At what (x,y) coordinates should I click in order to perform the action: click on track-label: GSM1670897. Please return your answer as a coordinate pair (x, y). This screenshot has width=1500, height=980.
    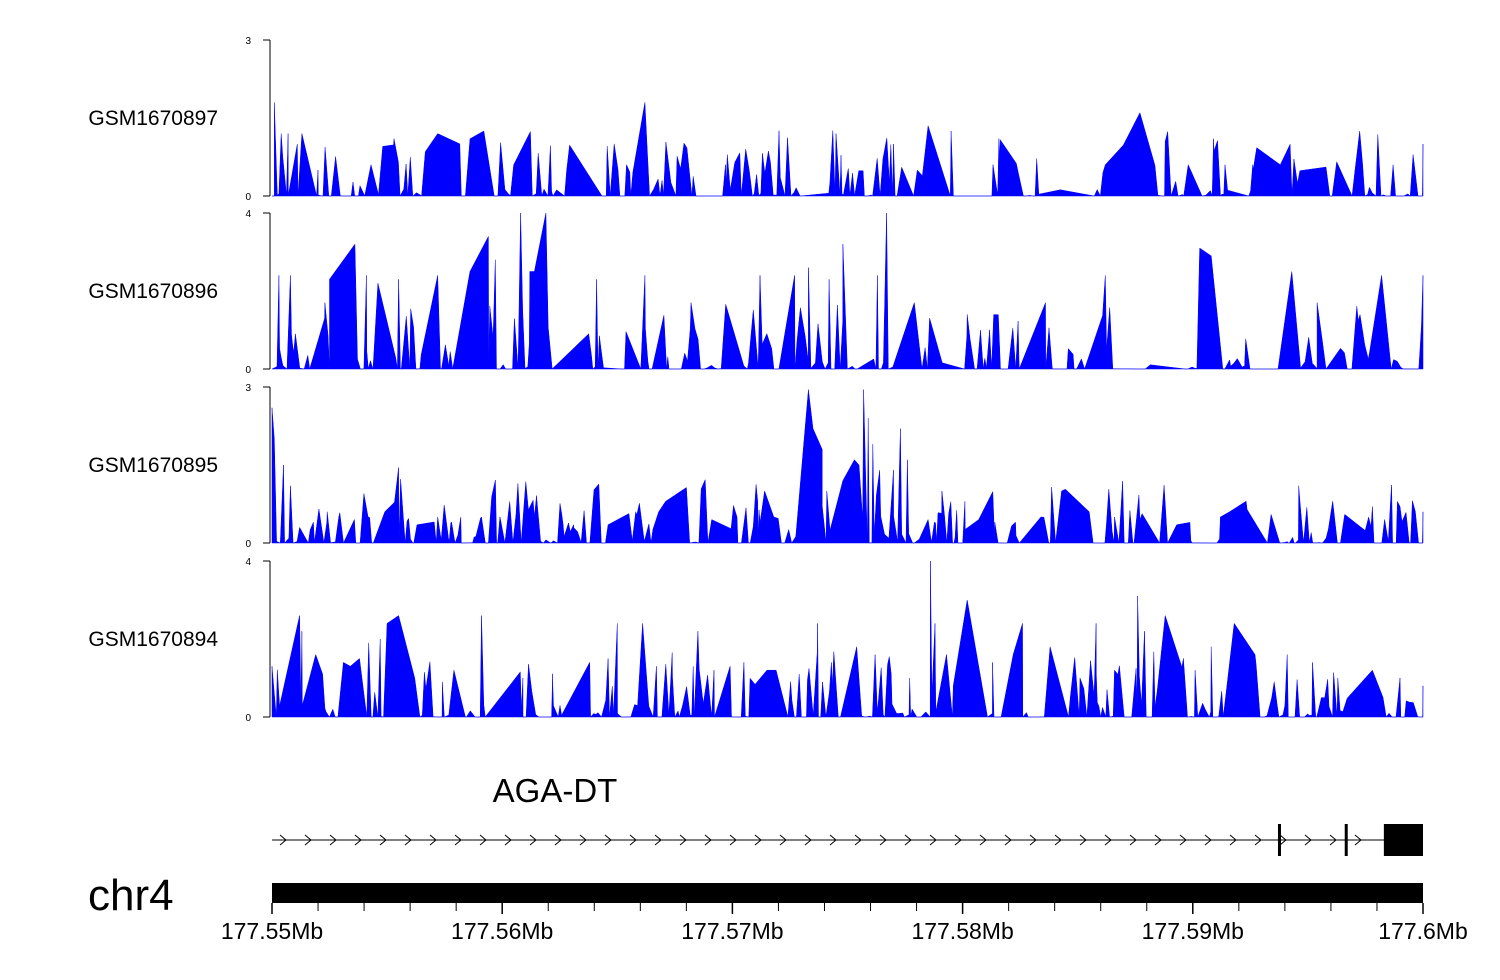
    Looking at the image, I should click on (153, 118).